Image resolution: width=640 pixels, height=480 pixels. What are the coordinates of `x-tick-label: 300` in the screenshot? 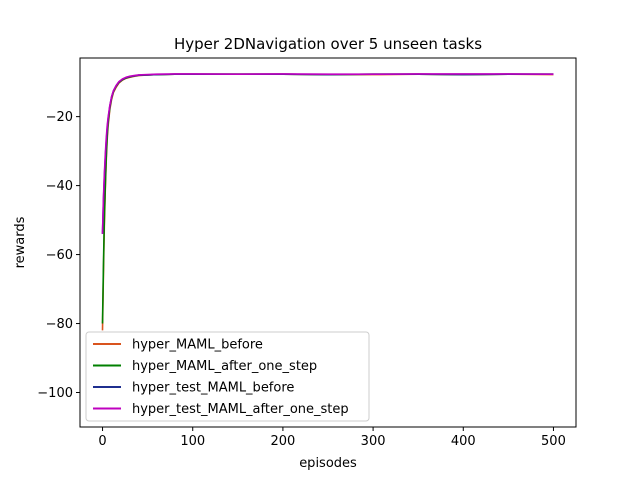 It's located at (373, 441).